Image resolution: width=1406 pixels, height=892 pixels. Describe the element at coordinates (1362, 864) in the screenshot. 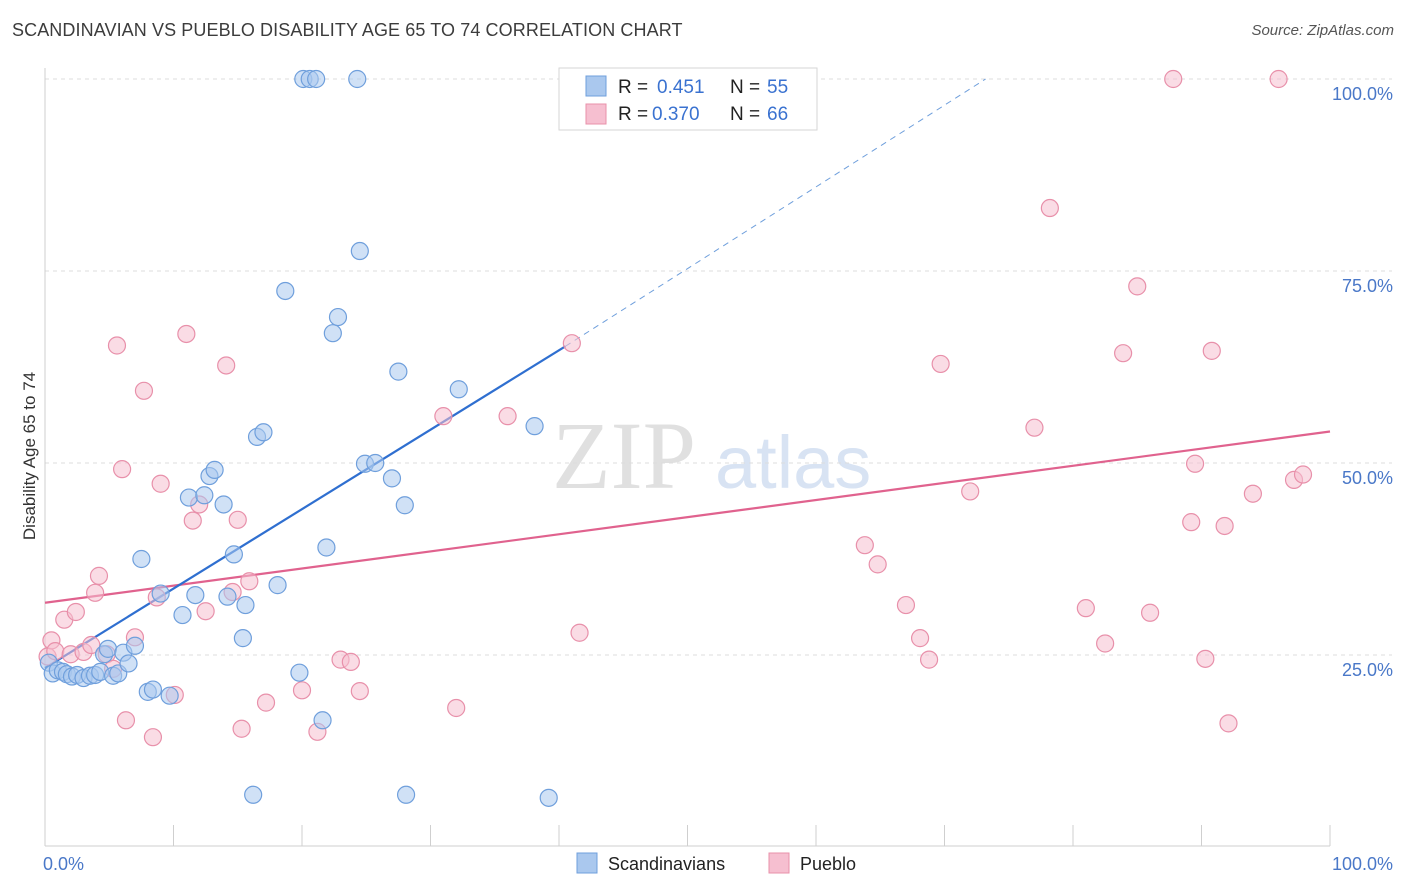

I see `x-tick-label-max: 100.0%` at that location.